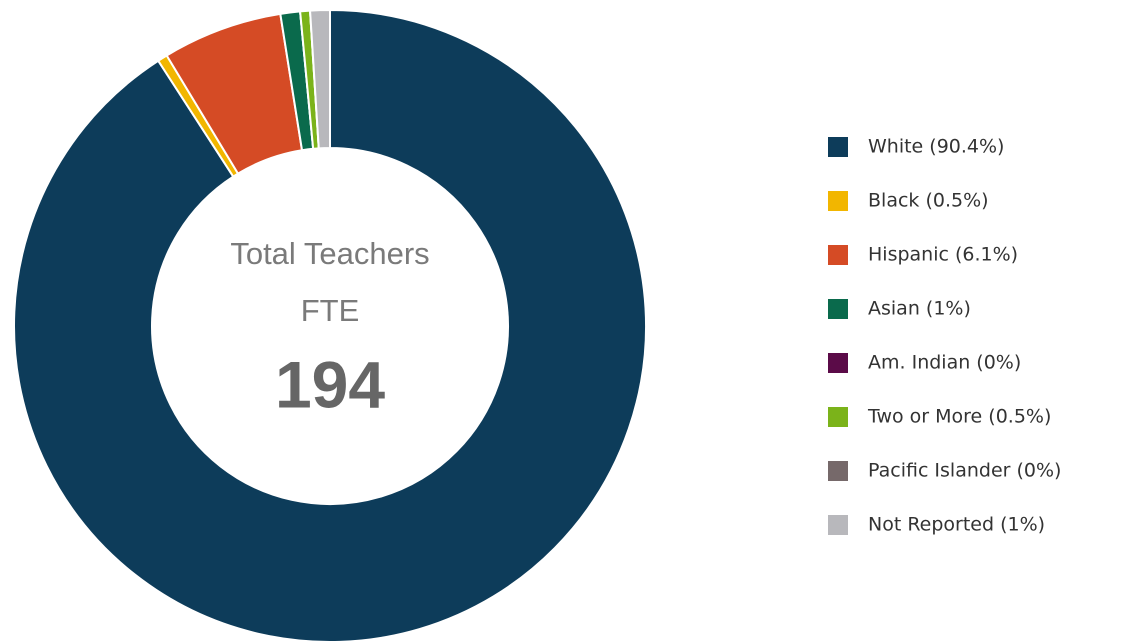  What do you see at coordinates (964, 471) in the screenshot?
I see `legend-label: Pacific Islander (0%)` at bounding box center [964, 471].